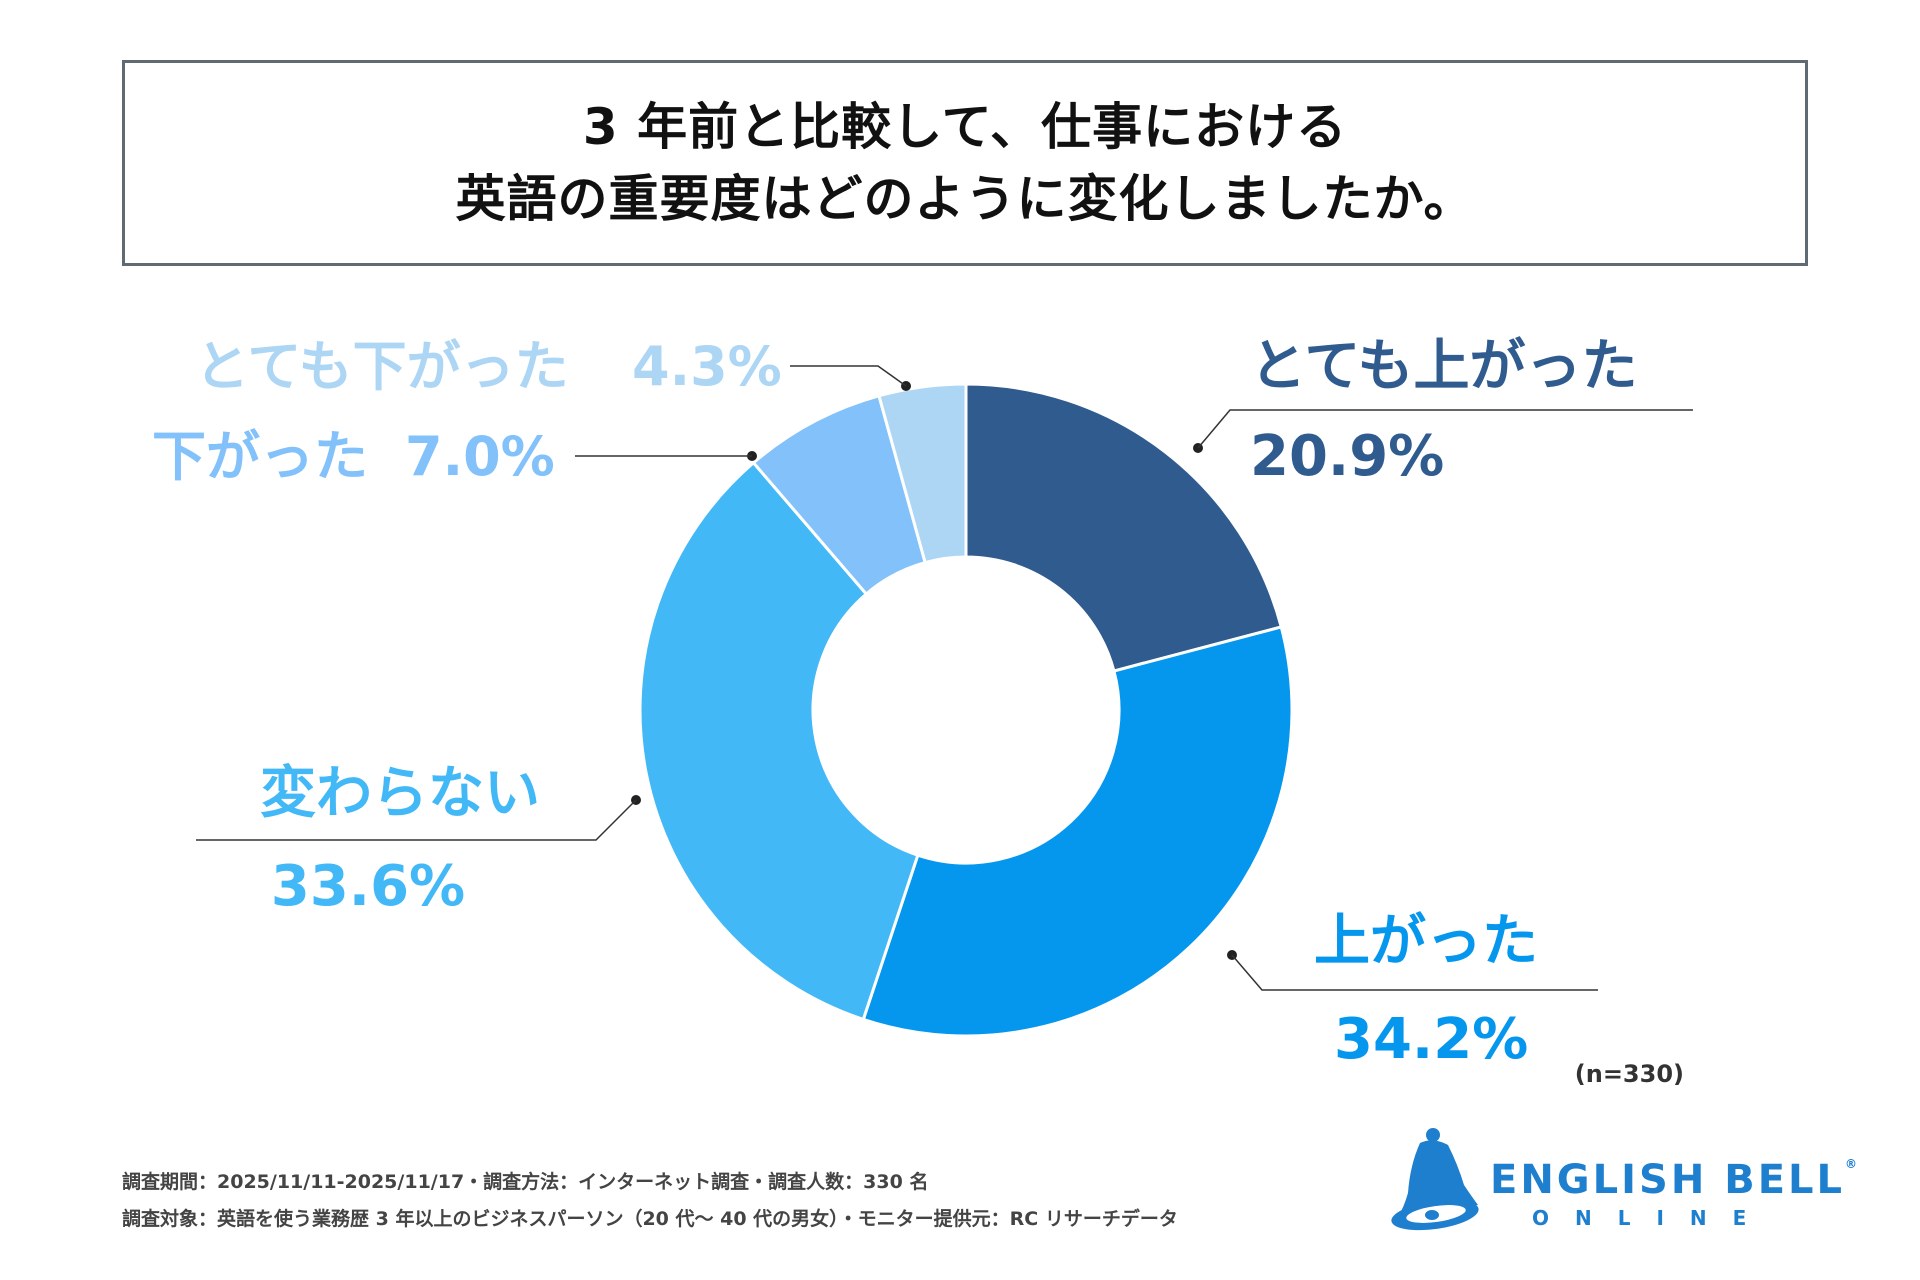 This screenshot has height=1280, width=1920. I want to click on value-label-very-decreased: 4.3%, so click(707, 366).